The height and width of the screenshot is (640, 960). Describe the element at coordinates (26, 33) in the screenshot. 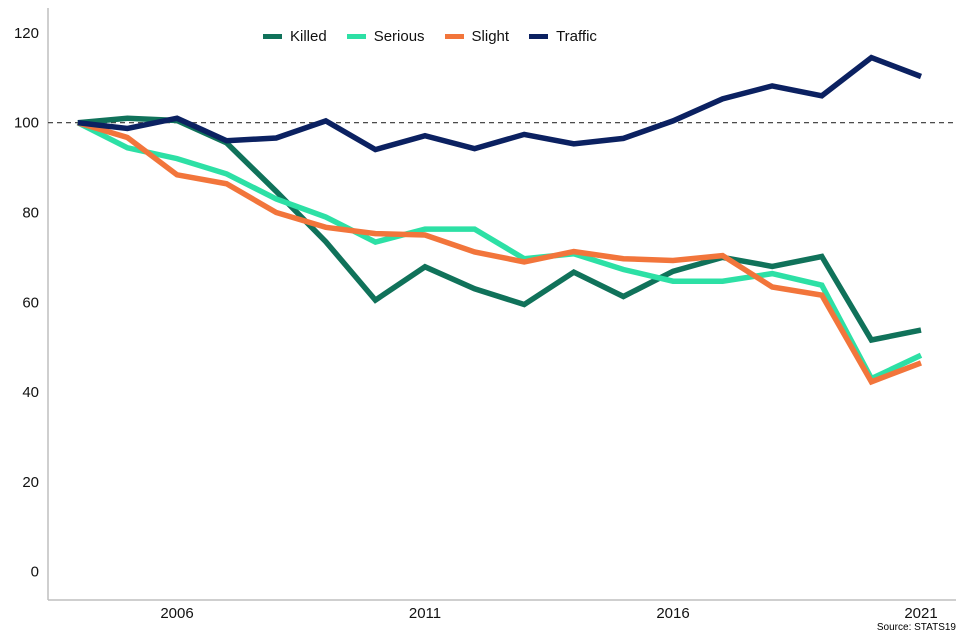

I see `y-tick-120: 120` at that location.